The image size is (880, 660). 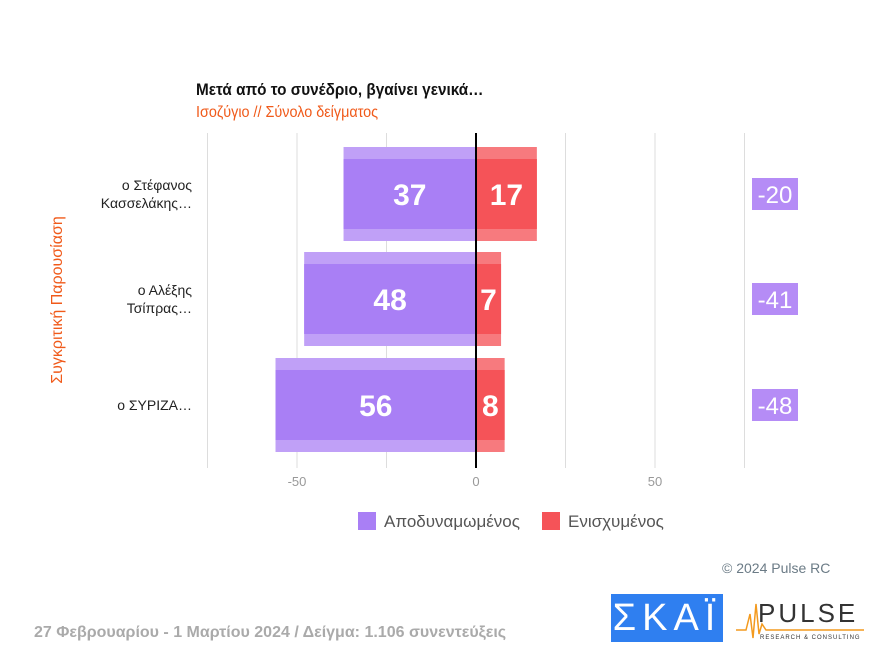 I want to click on svg-text: RESEARCH & CONSULTING, so click(x=810, y=638).